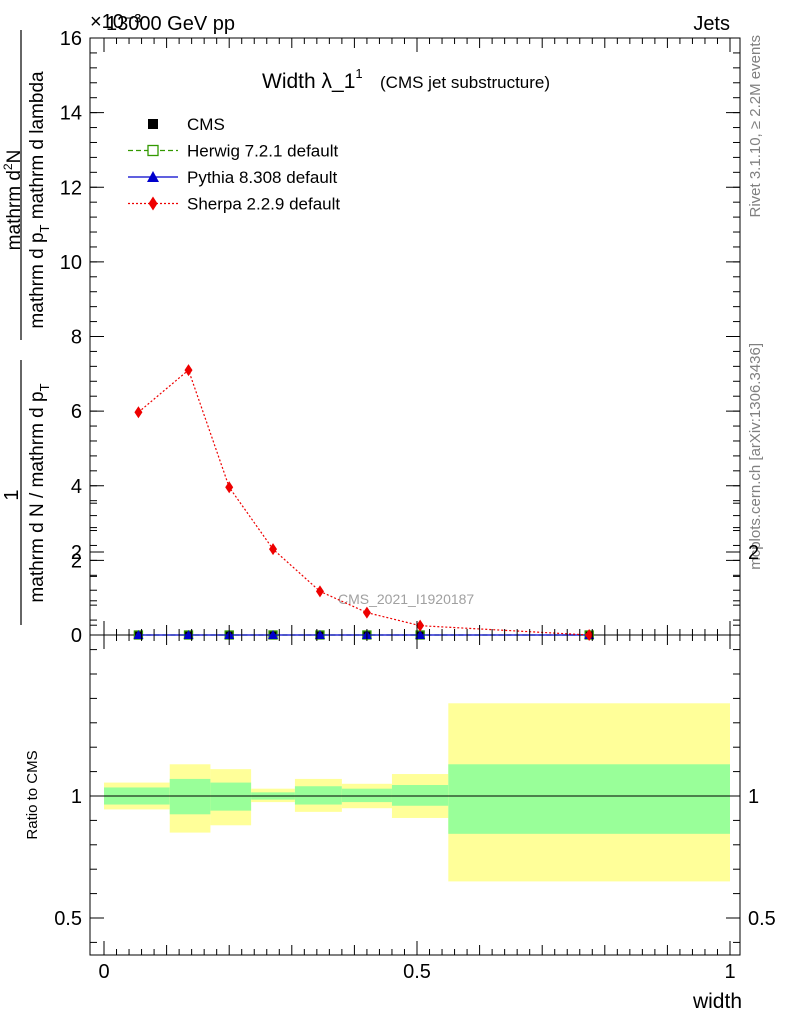  What do you see at coordinates (358, 73) in the screenshot?
I see `main-plot-title-sup: 1` at bounding box center [358, 73].